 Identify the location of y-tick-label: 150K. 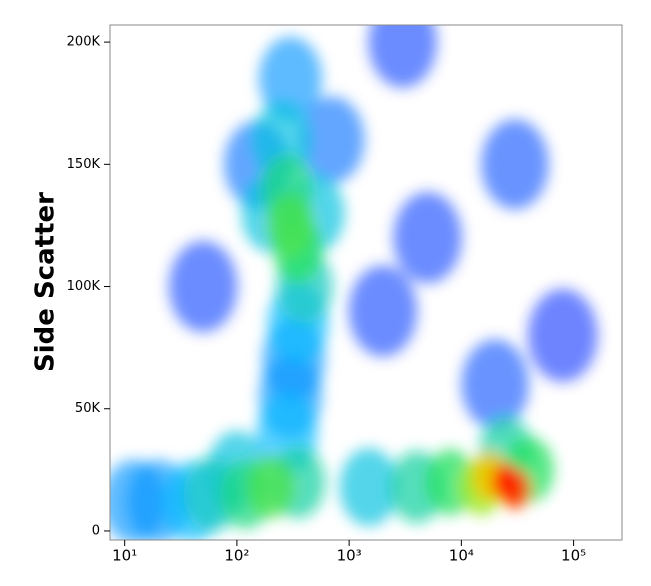
(84, 164).